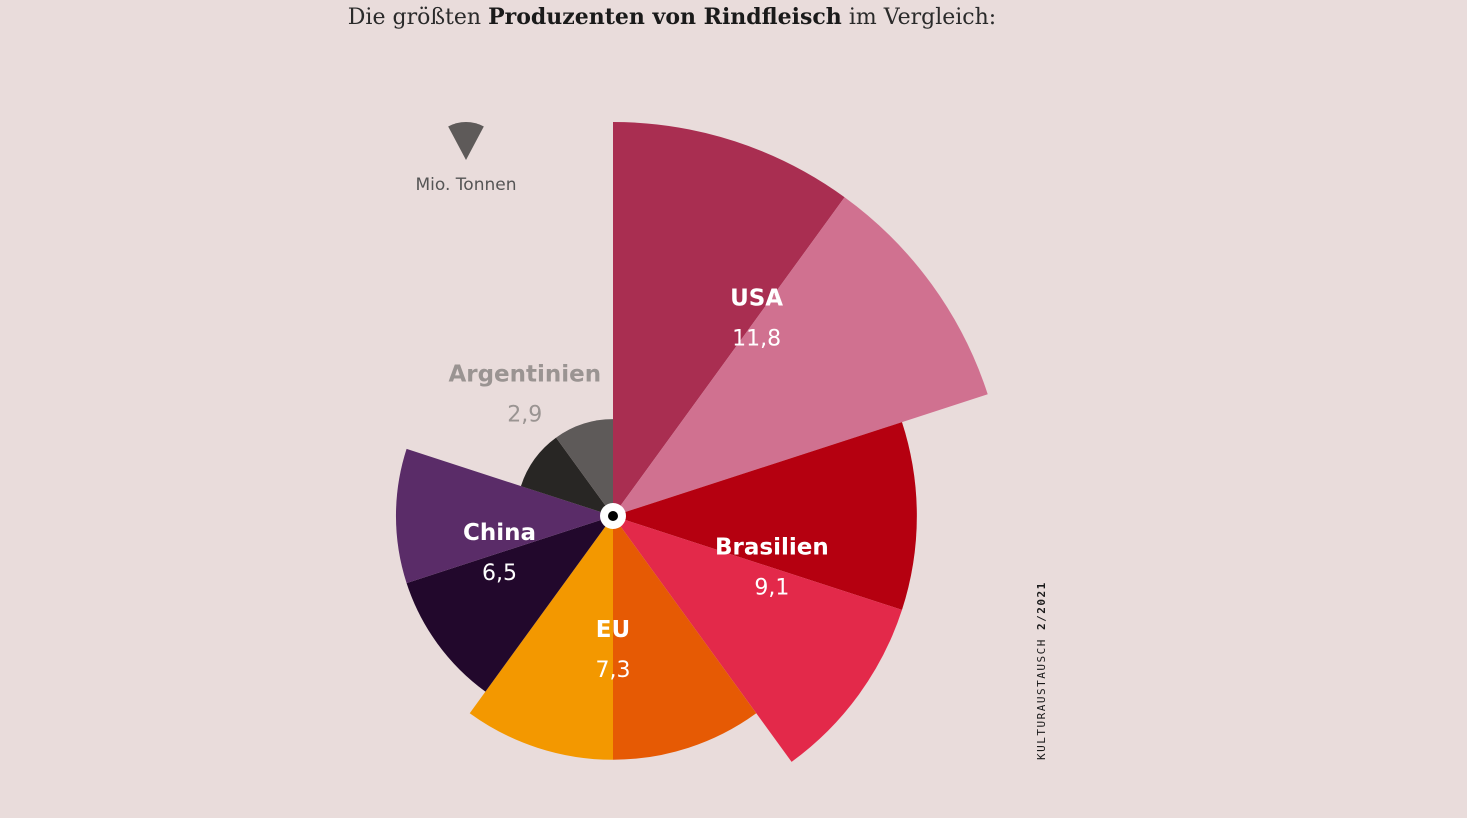  I want to click on sector-brasilien, so click(765, 592).